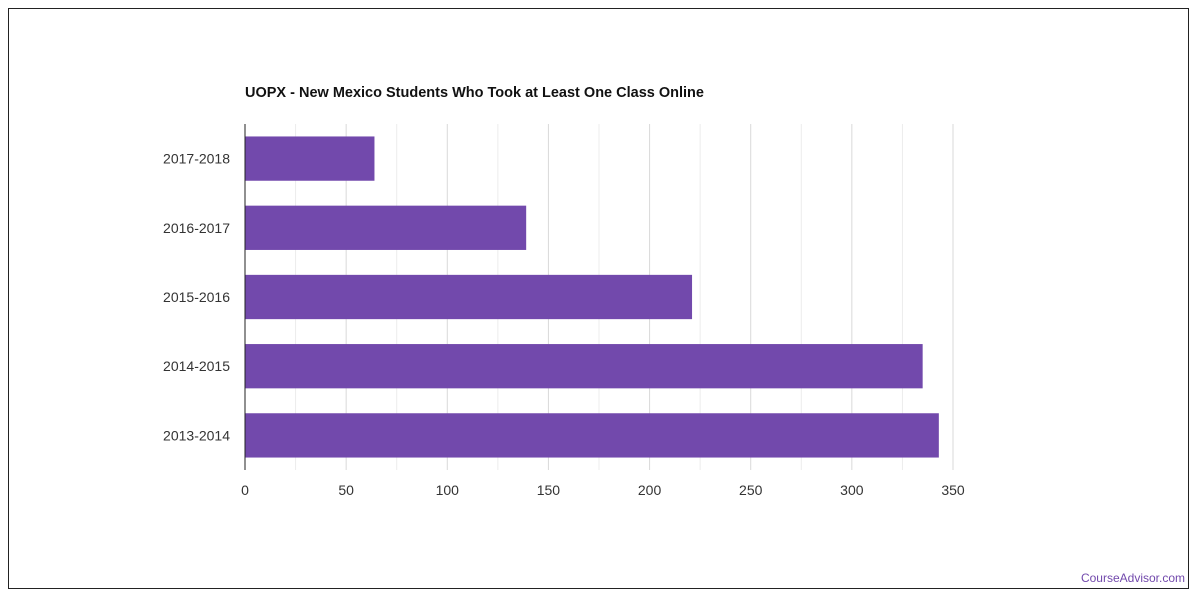  What do you see at coordinates (852, 490) in the screenshot?
I see `x-tick-label: 300` at bounding box center [852, 490].